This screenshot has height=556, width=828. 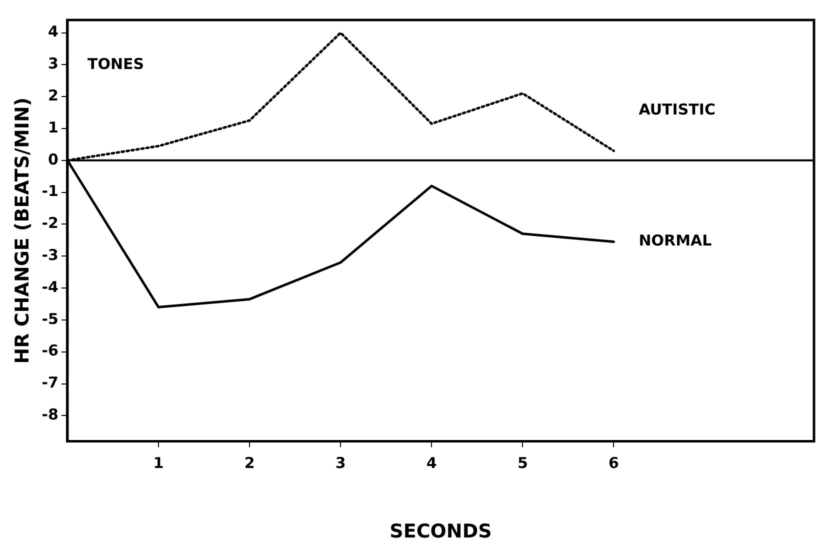 What do you see at coordinates (431, 463) in the screenshot?
I see `x-tick-label: 4` at bounding box center [431, 463].